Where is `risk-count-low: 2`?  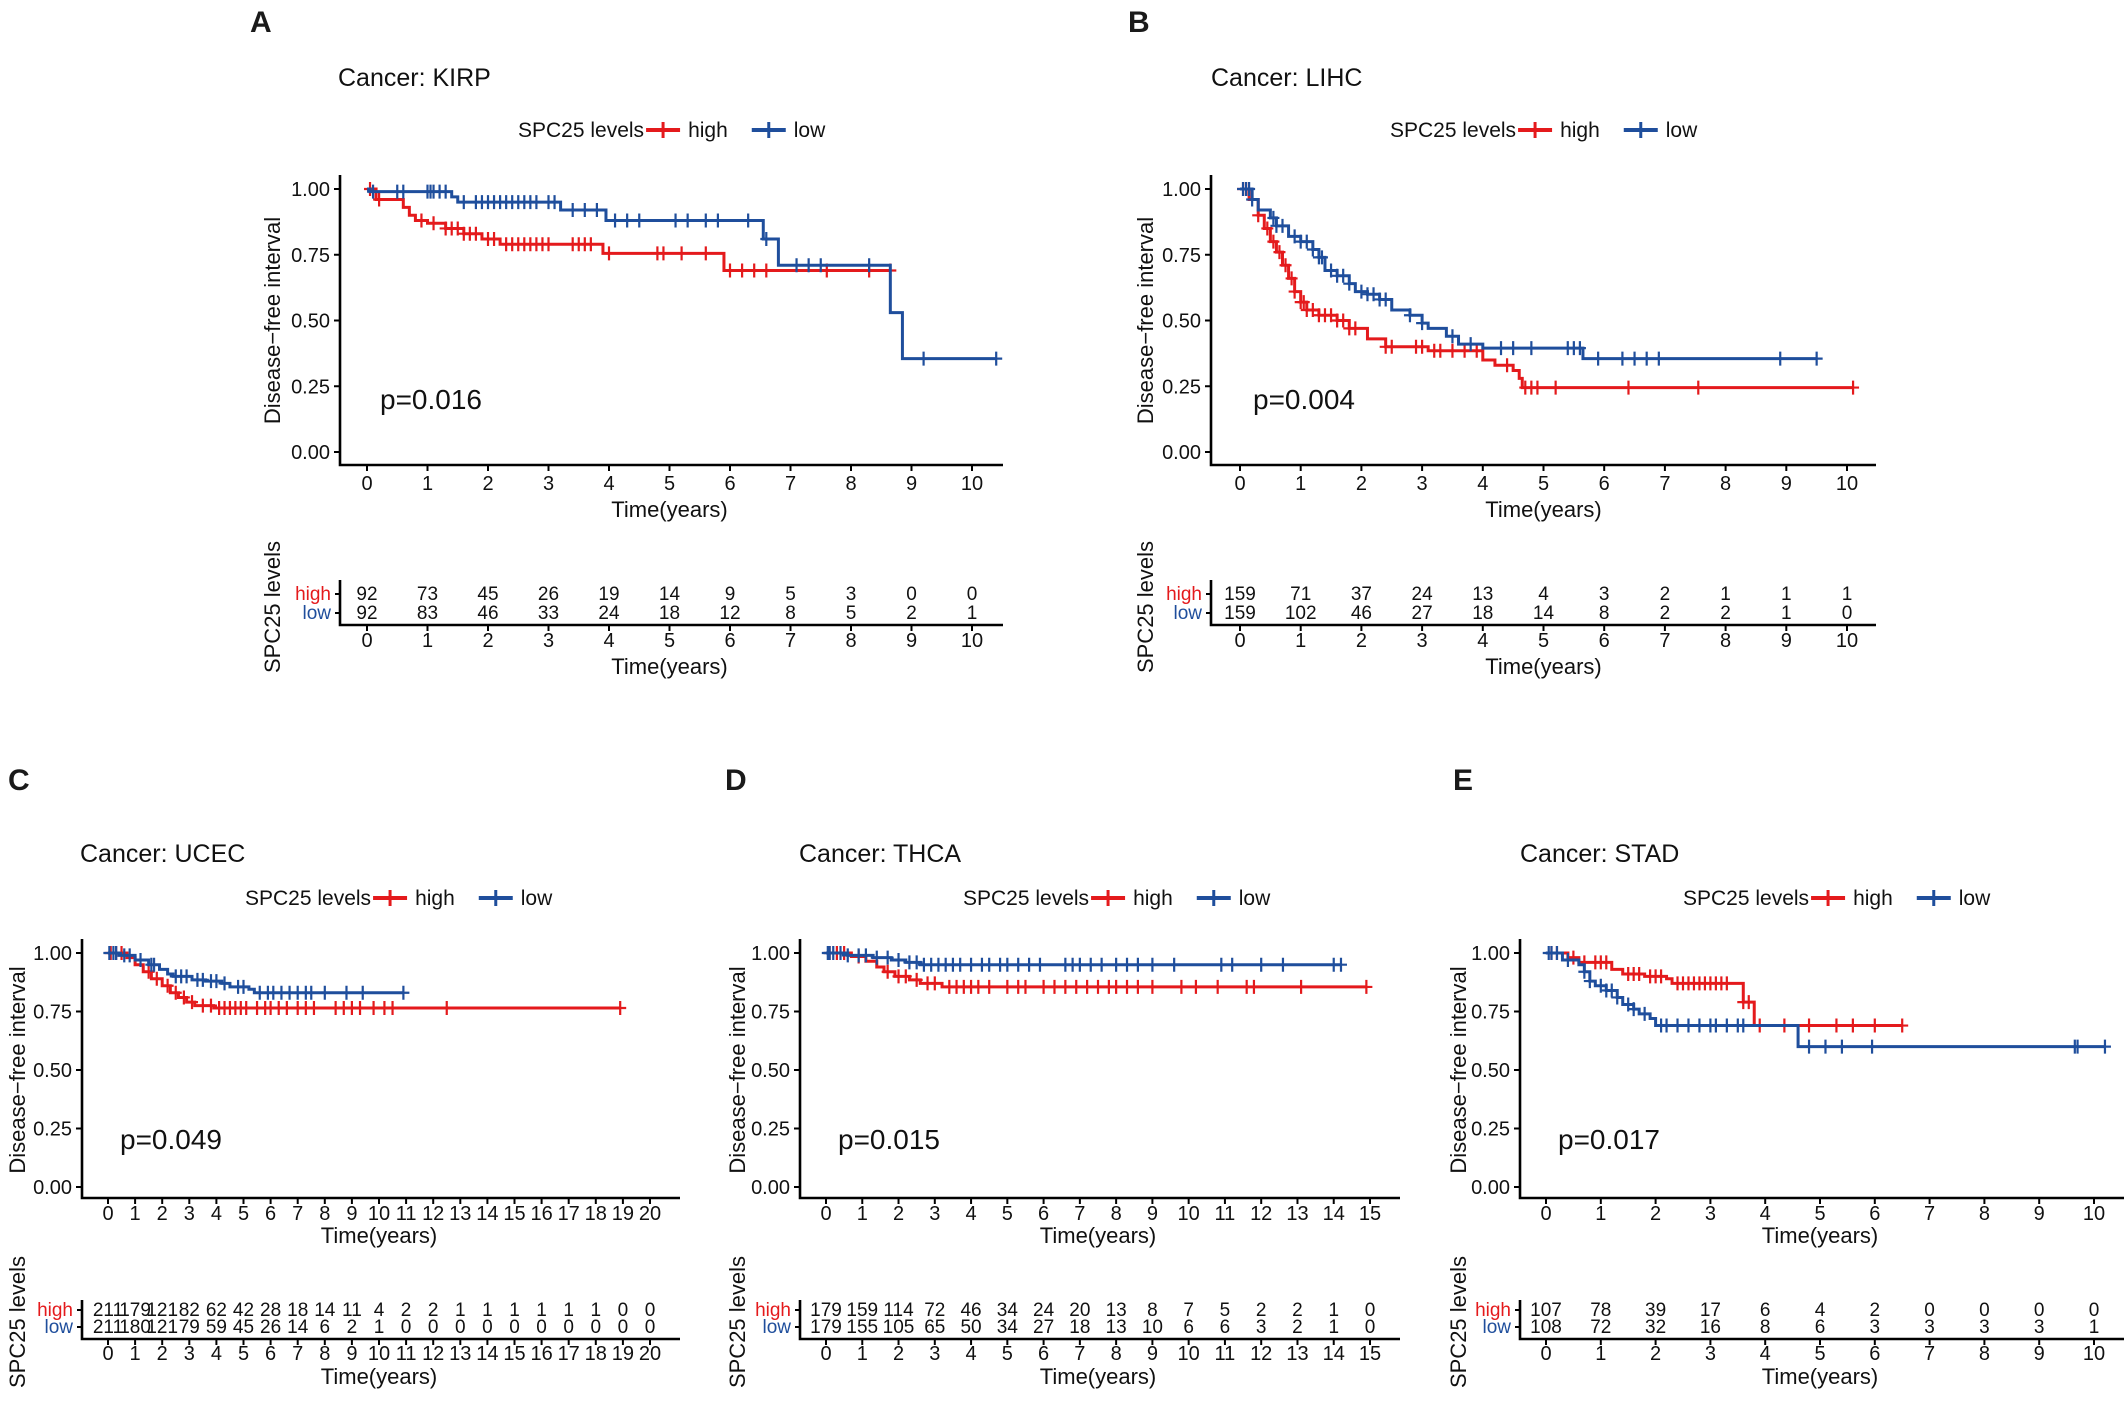
risk-count-low: 2 is located at coordinates (1297, 1327).